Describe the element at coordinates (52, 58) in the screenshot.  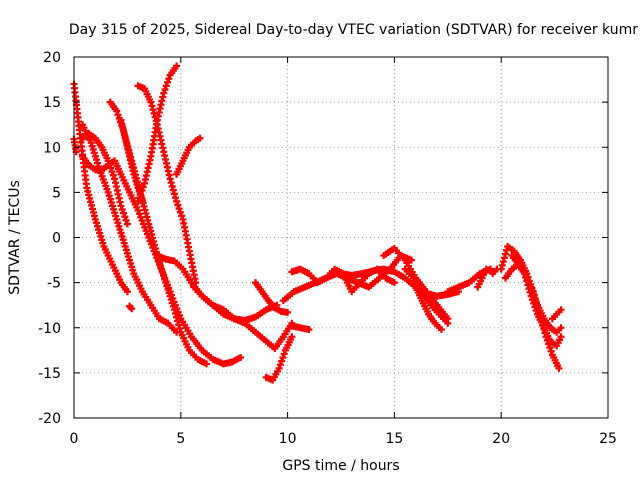
I see `y-tick-label: 20` at that location.